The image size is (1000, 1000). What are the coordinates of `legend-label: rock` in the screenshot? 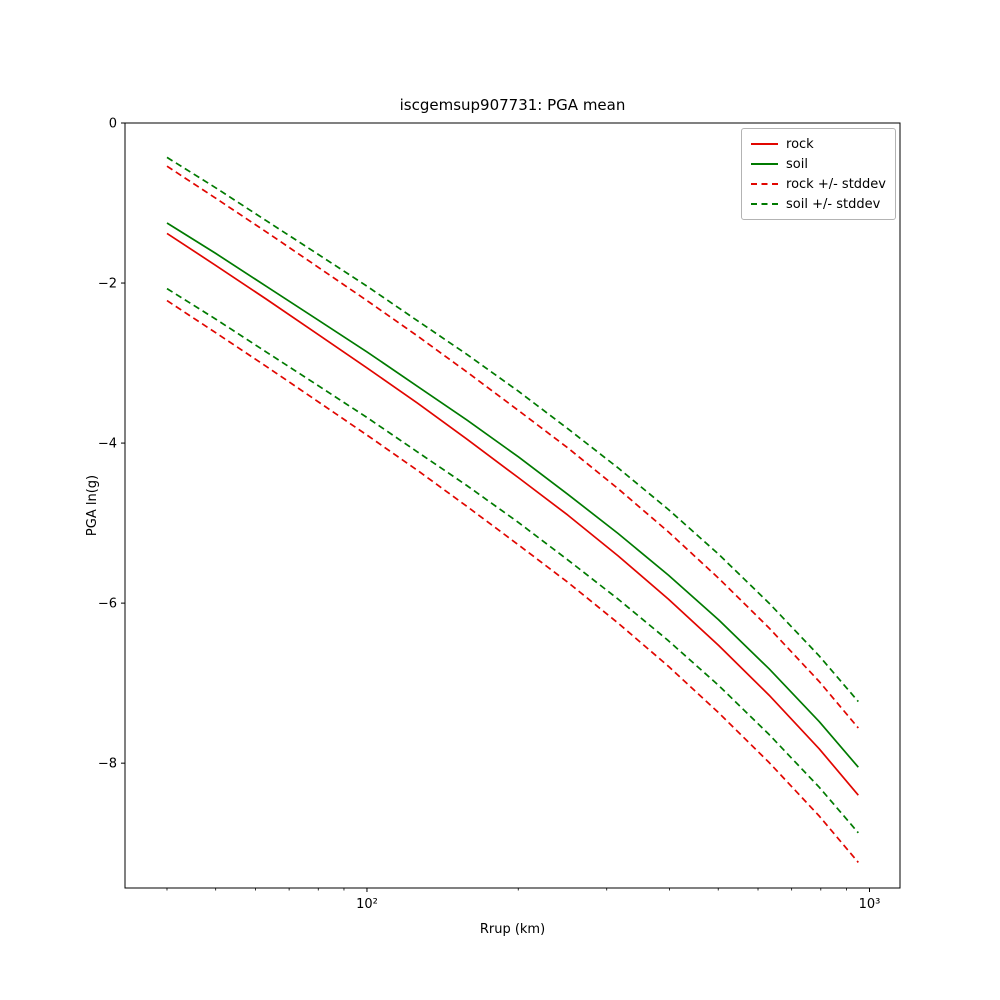 It's located at (800, 144).